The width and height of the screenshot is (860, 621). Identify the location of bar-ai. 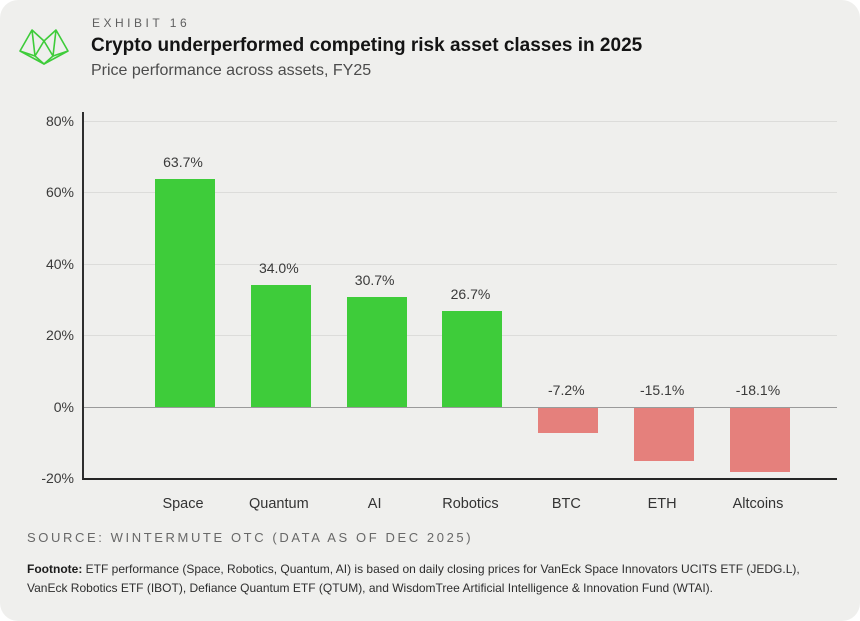
(376, 351).